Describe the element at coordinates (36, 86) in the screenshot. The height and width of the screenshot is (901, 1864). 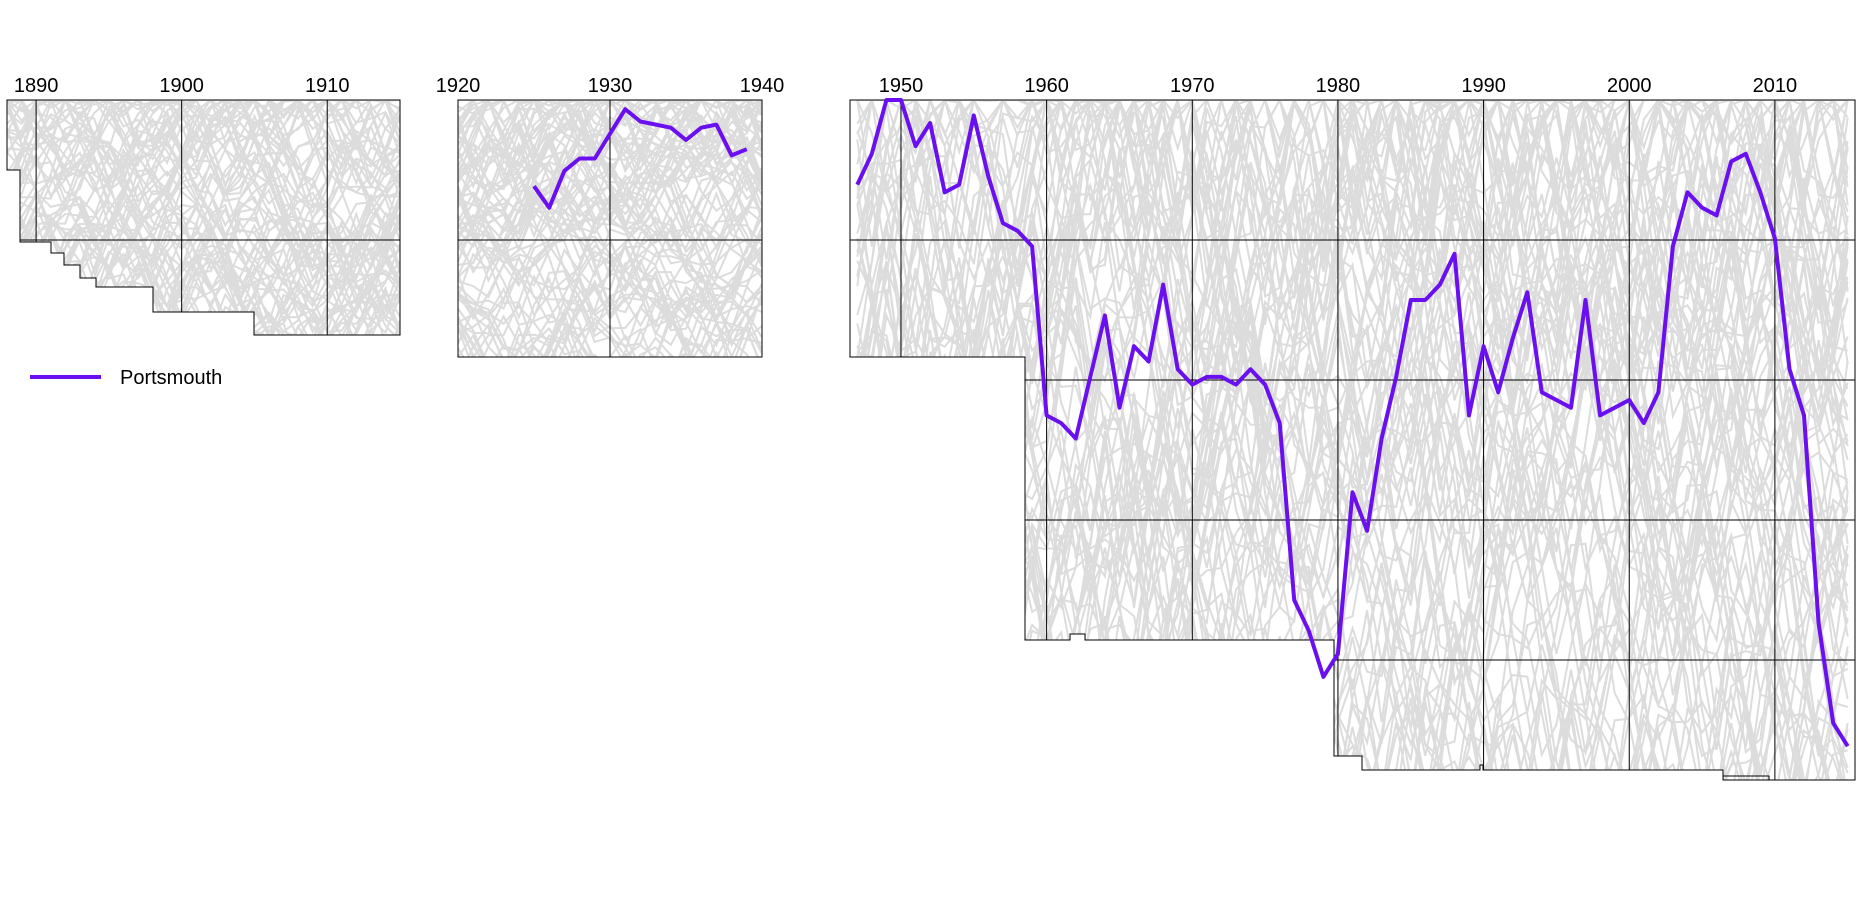
I see `x-tick-label: 1890` at that location.